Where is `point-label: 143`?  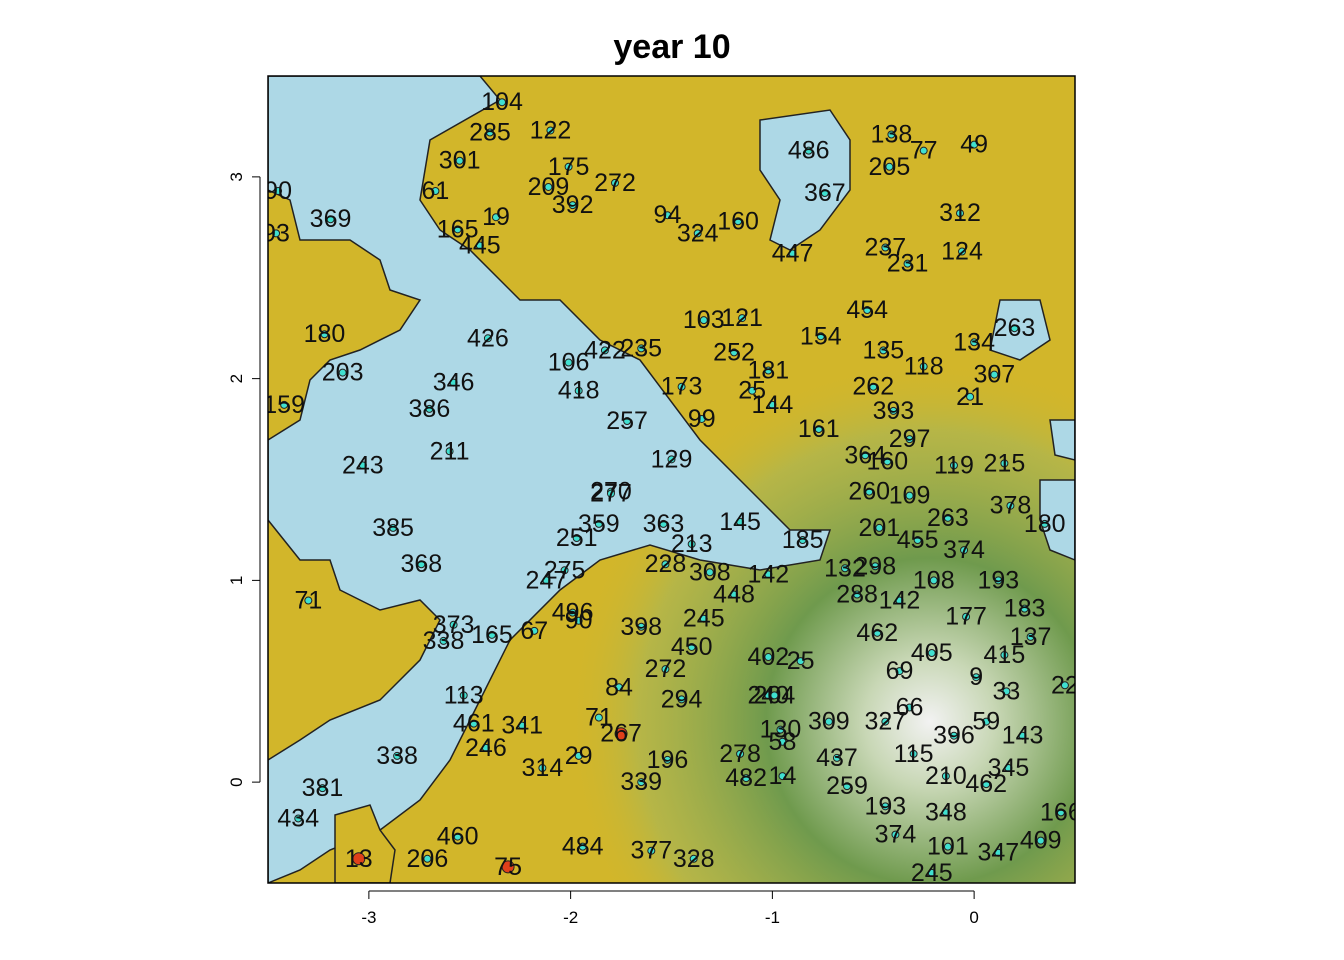
point-label: 143 is located at coordinates (1023, 736).